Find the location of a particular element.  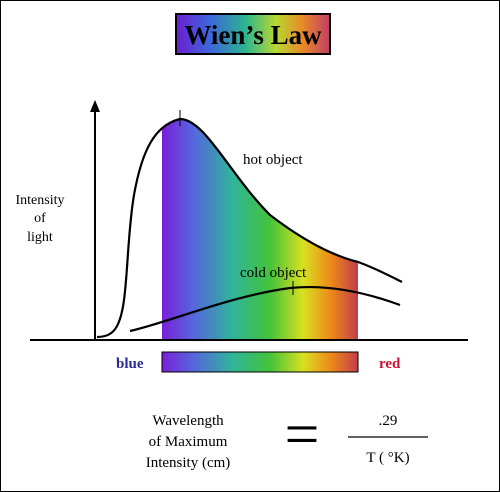

hot-object-label: hot object is located at coordinates (273, 160).